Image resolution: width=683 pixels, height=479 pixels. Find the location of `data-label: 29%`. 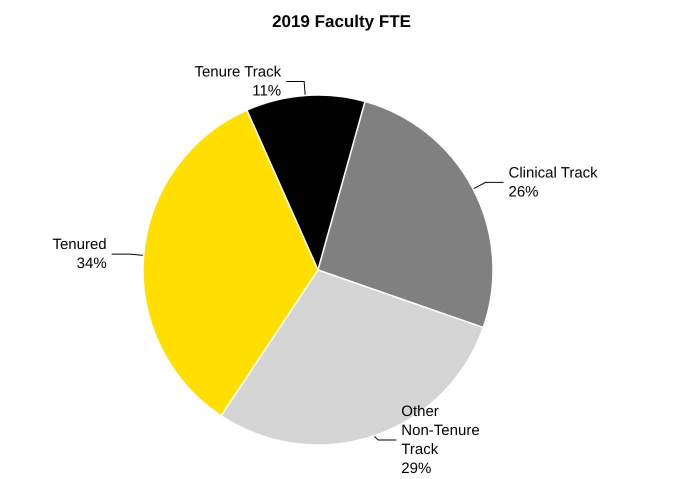

data-label: 29% is located at coordinates (416, 468).